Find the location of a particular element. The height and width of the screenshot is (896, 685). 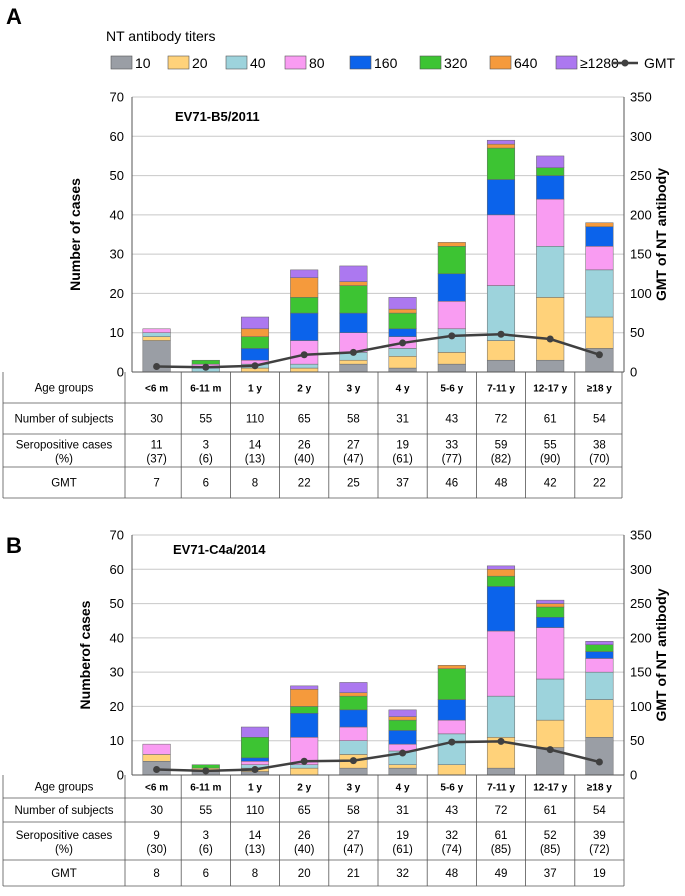

table-cell: 22 is located at coordinates (599, 484).